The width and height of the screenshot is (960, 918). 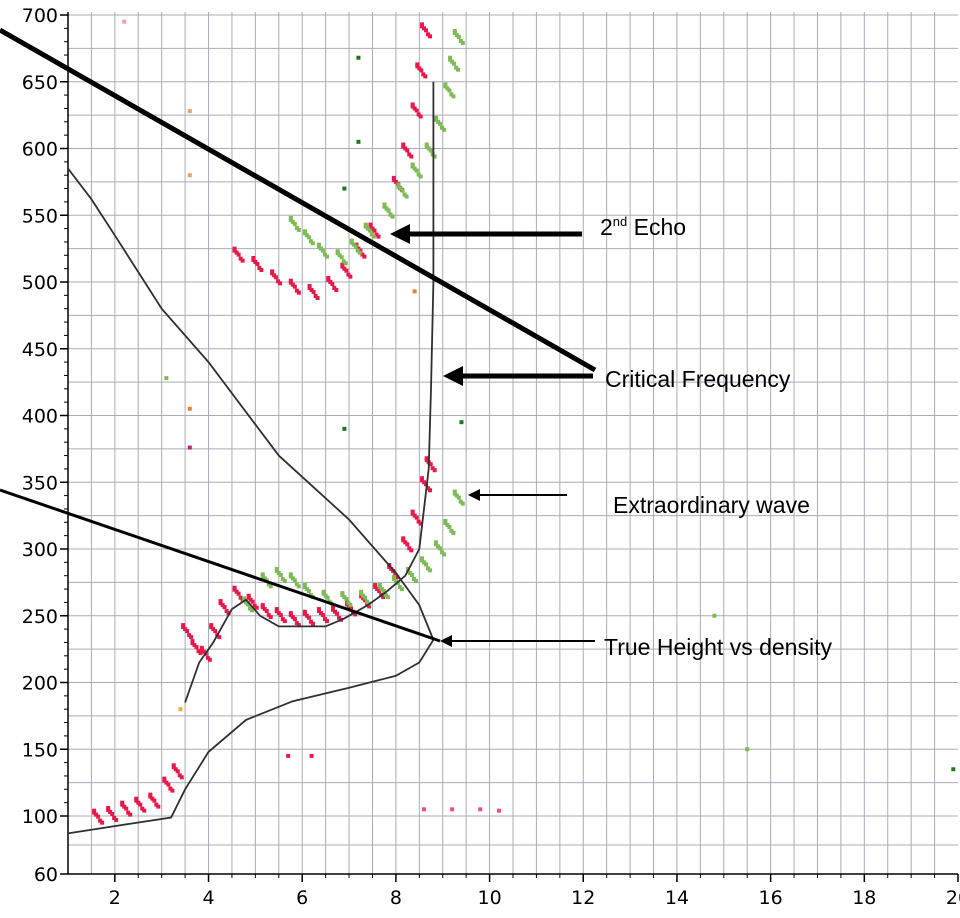 What do you see at coordinates (40, 150) in the screenshot?
I see `y-tick-label: 600` at bounding box center [40, 150].